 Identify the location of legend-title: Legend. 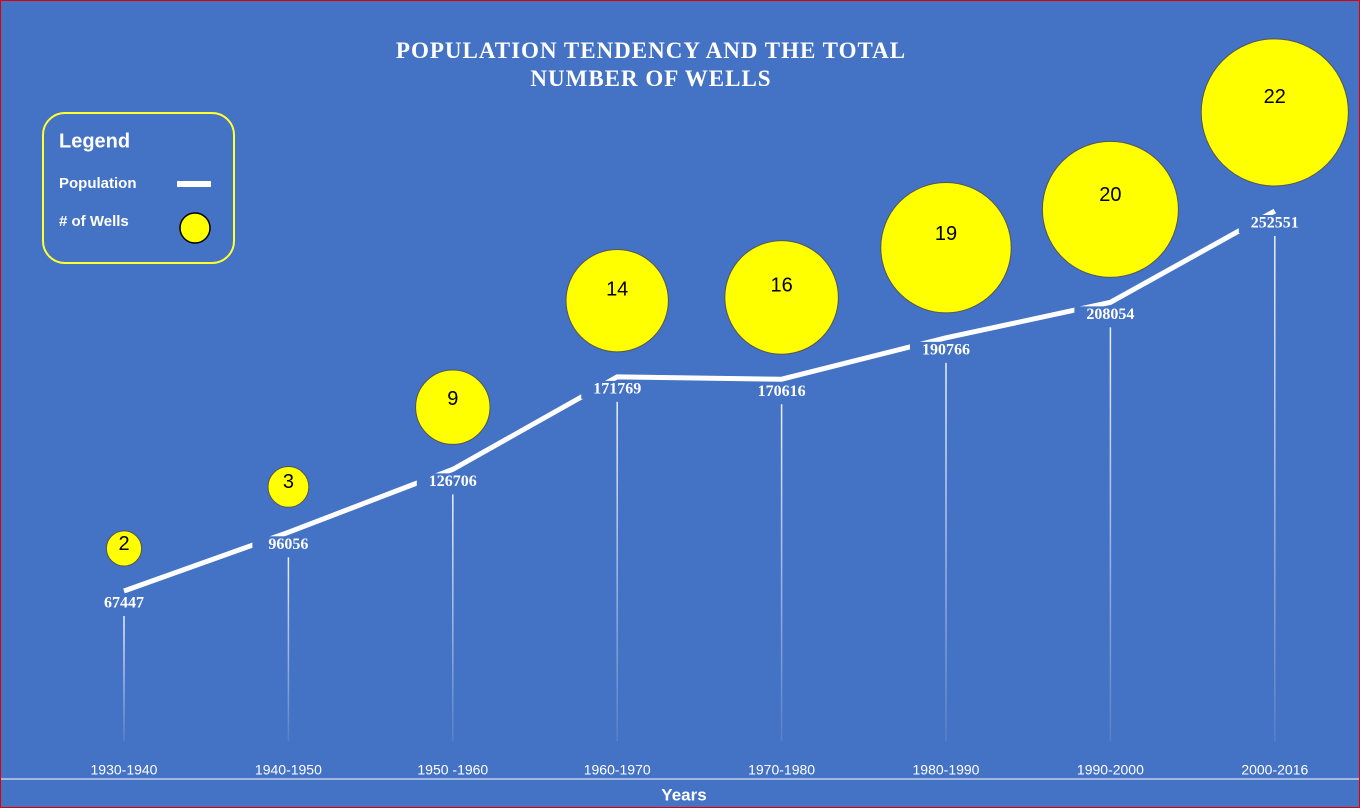
(94, 141).